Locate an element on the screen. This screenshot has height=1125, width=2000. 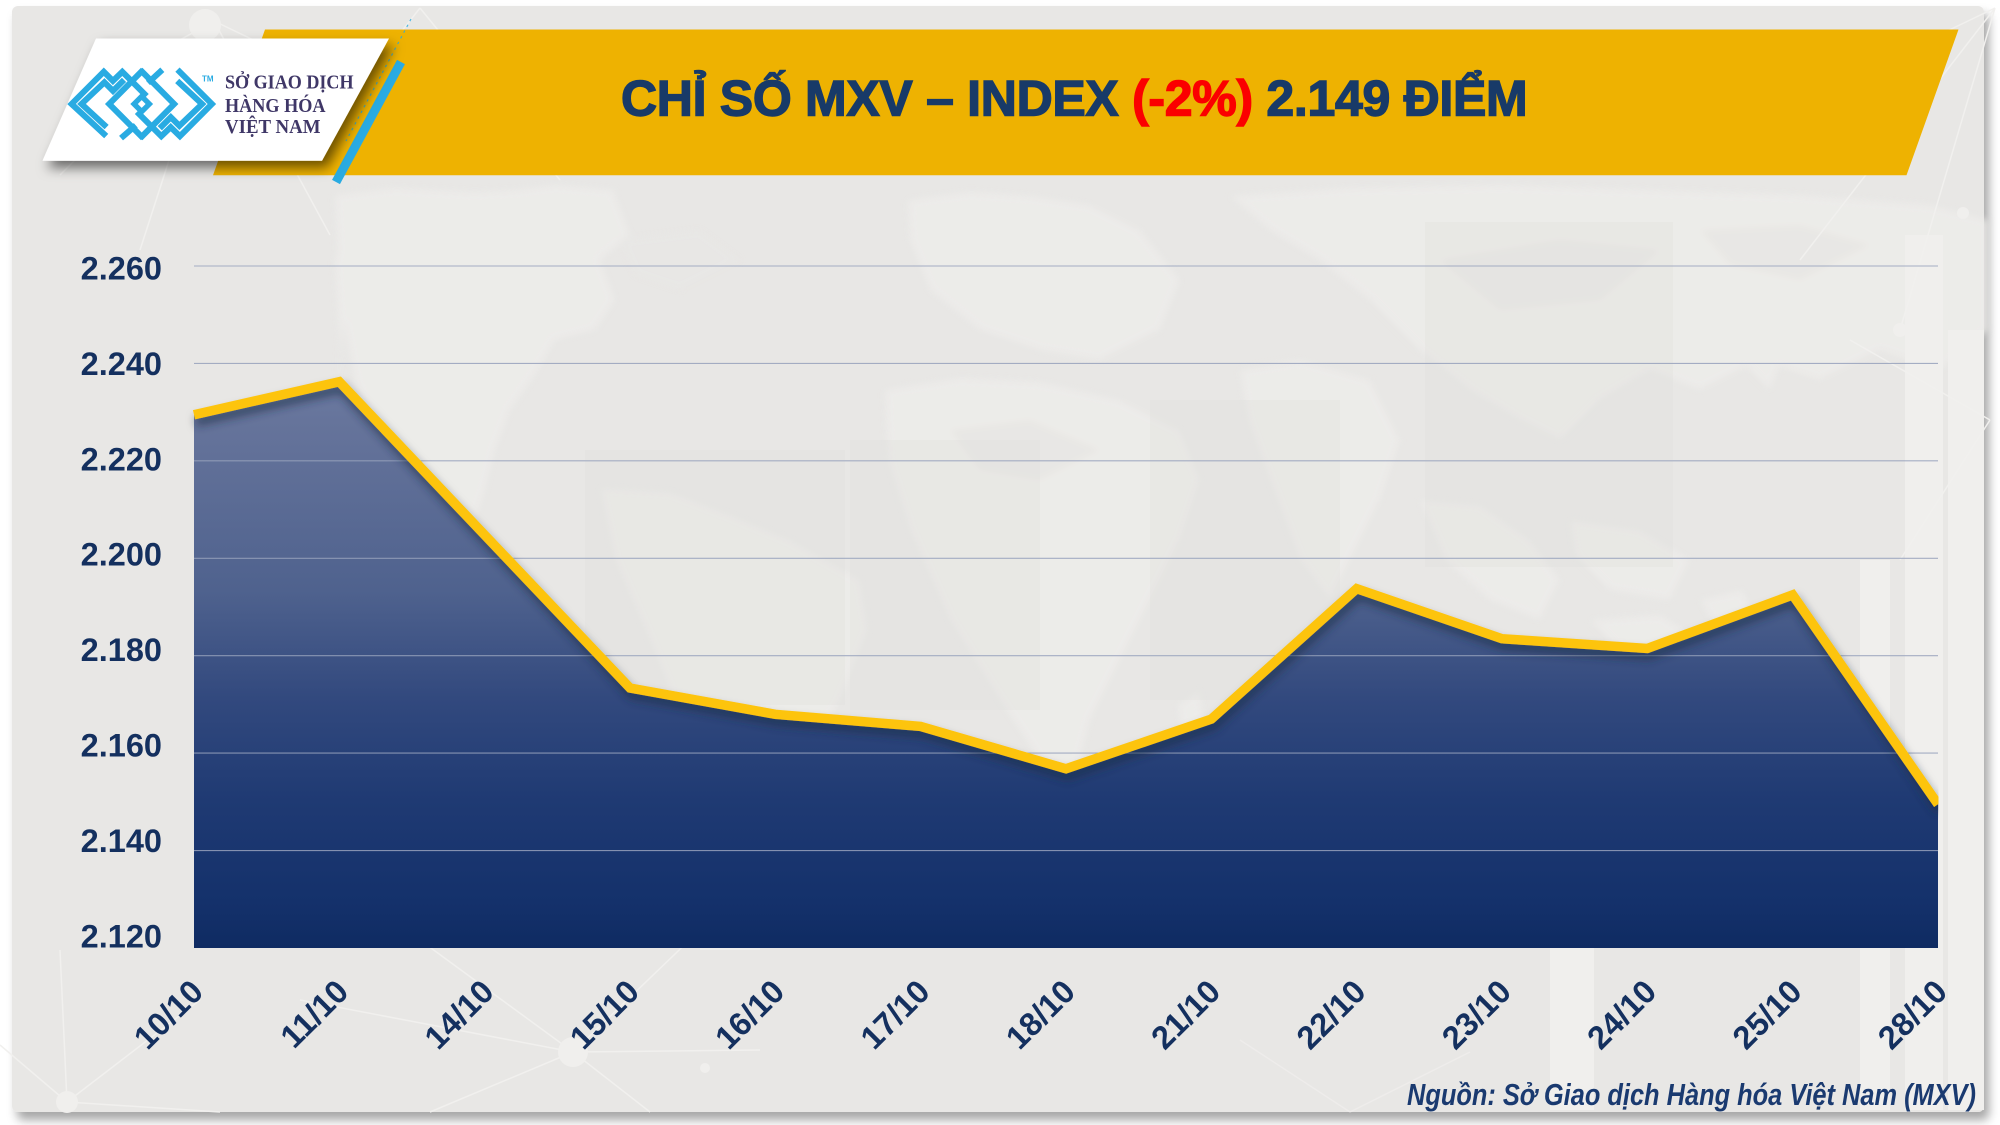
svg-text: 2.240 is located at coordinates (121, 364).